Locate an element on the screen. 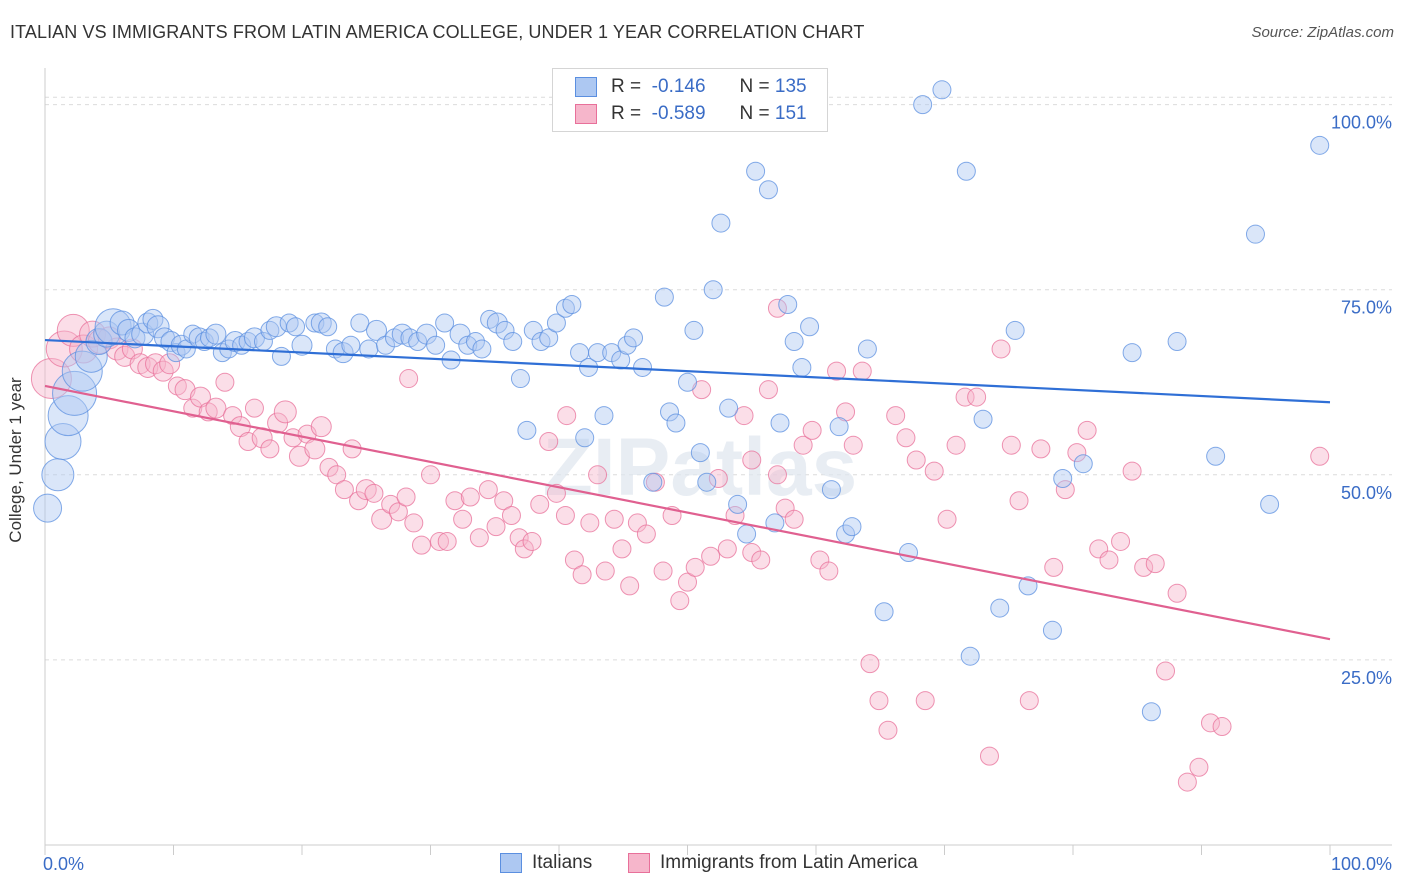 The width and height of the screenshot is (1406, 892). legend-label: Immigrants from Latin America is located at coordinates (789, 862).